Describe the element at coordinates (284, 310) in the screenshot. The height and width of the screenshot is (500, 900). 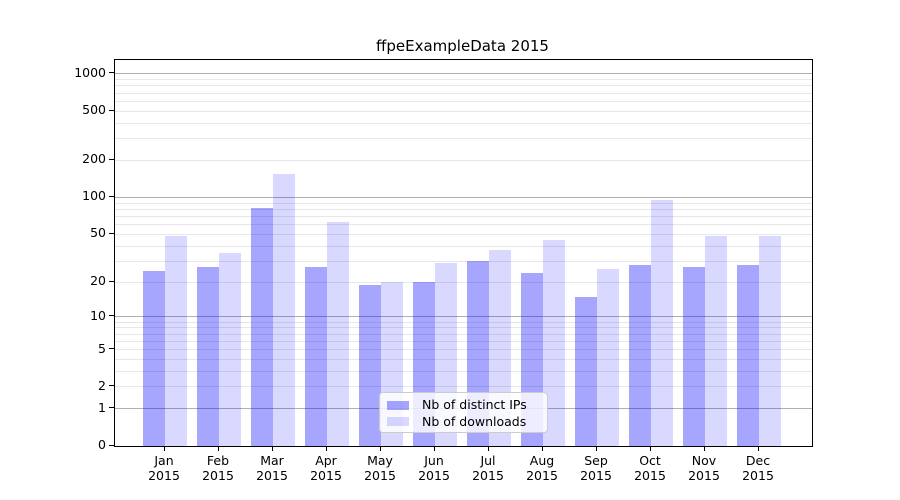
I see `bar-nb-of-downloads-mar-2015` at that location.